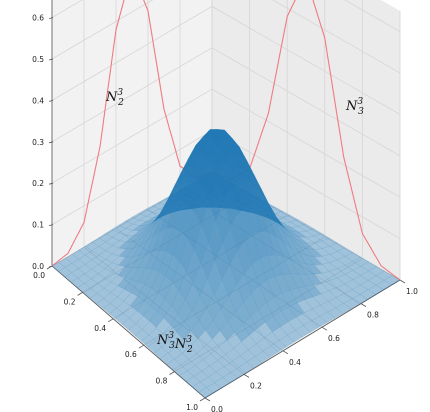  What do you see at coordinates (39, 275) in the screenshot?
I see `x-tick-label: 0.0` at bounding box center [39, 275].